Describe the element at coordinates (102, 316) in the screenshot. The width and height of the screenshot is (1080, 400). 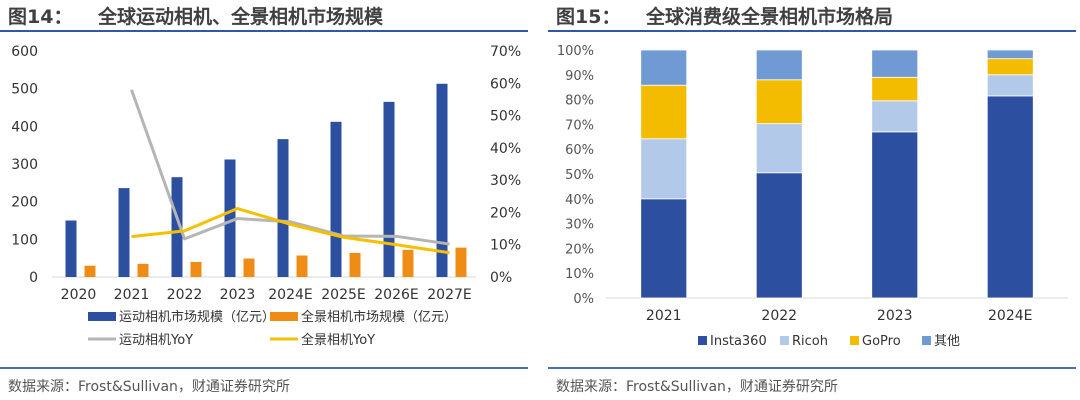
I see `legend-swatch-action-camera` at that location.